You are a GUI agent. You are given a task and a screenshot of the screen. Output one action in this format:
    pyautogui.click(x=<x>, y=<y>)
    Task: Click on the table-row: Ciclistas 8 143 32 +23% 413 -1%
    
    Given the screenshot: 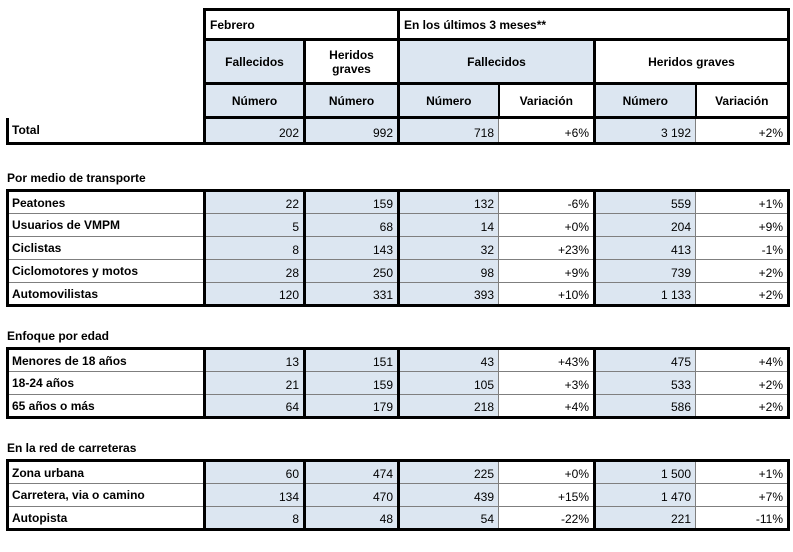 What is the action you would take?
    pyautogui.click(x=398, y=248)
    